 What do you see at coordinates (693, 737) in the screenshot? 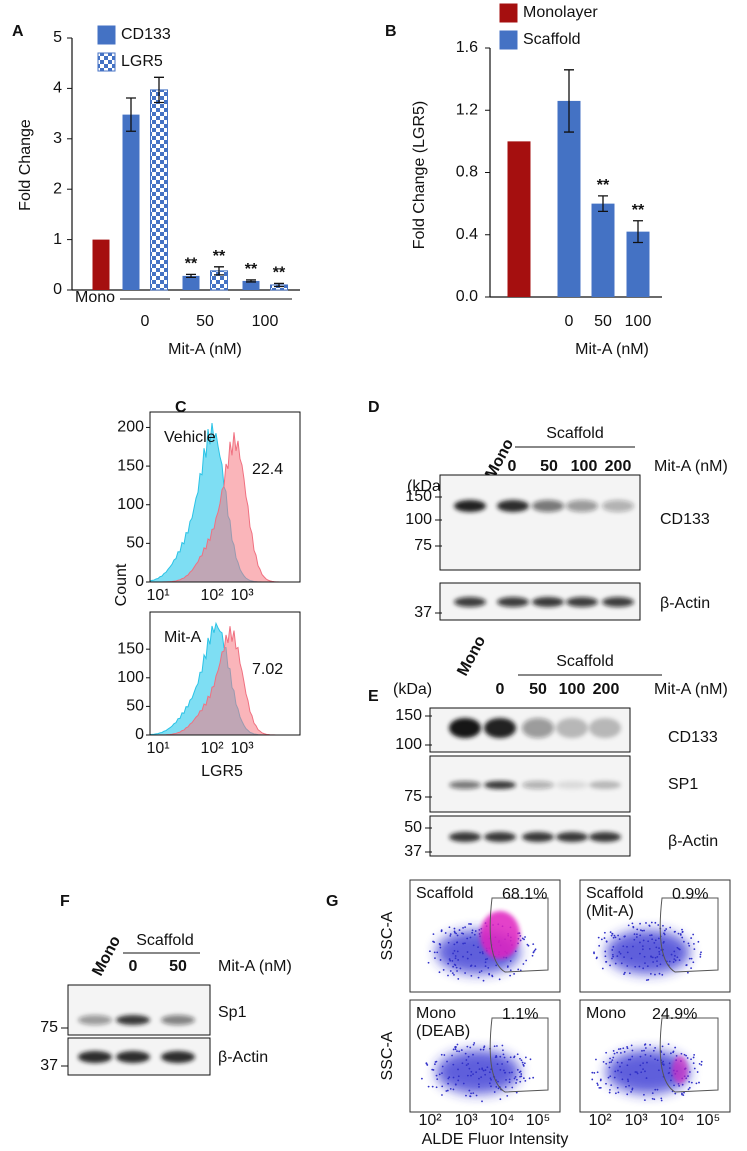
I see `protein-label: CD133` at bounding box center [693, 737].